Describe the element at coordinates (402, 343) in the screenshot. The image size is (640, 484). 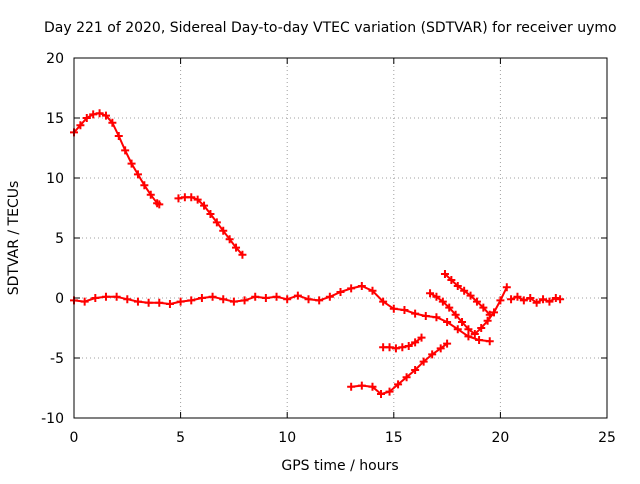
I see `series-short-arc` at that location.